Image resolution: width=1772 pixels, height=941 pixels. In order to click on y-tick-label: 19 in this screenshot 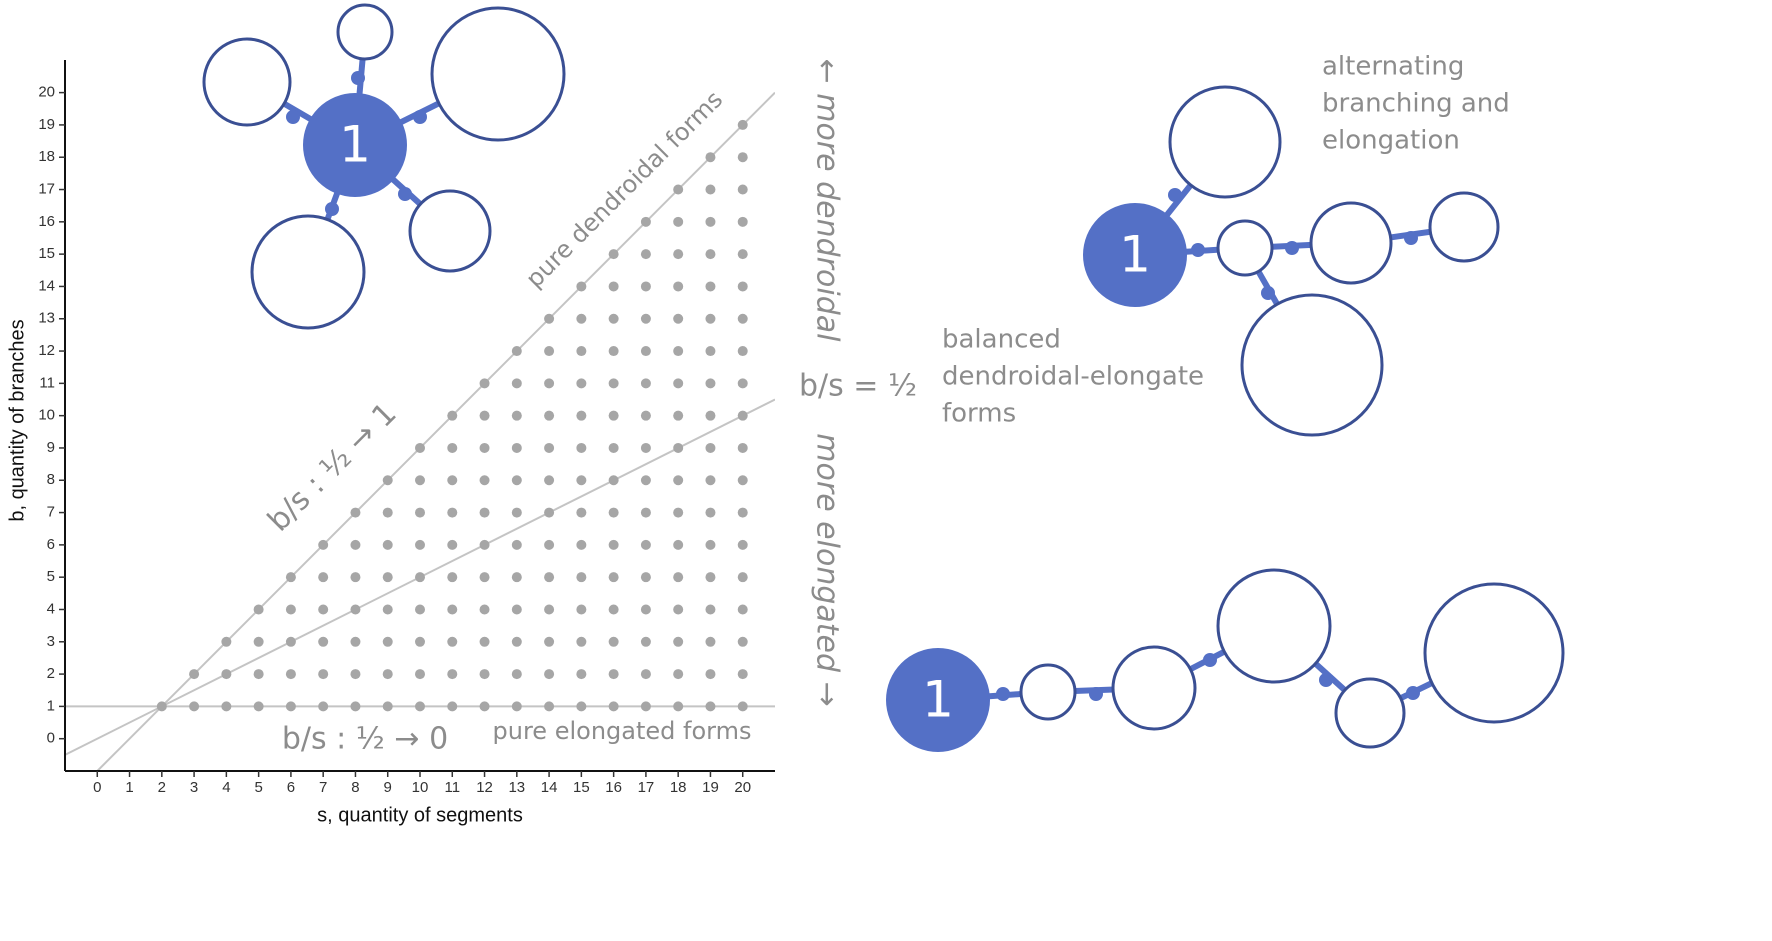, I will do `click(46, 124)`.